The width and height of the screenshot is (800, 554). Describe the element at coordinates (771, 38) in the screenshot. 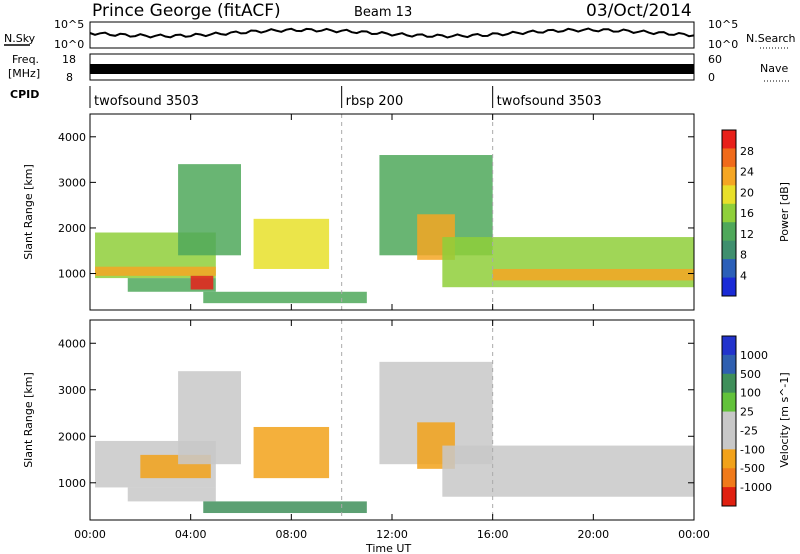

I see `nsearch-label: N.Search` at that location.